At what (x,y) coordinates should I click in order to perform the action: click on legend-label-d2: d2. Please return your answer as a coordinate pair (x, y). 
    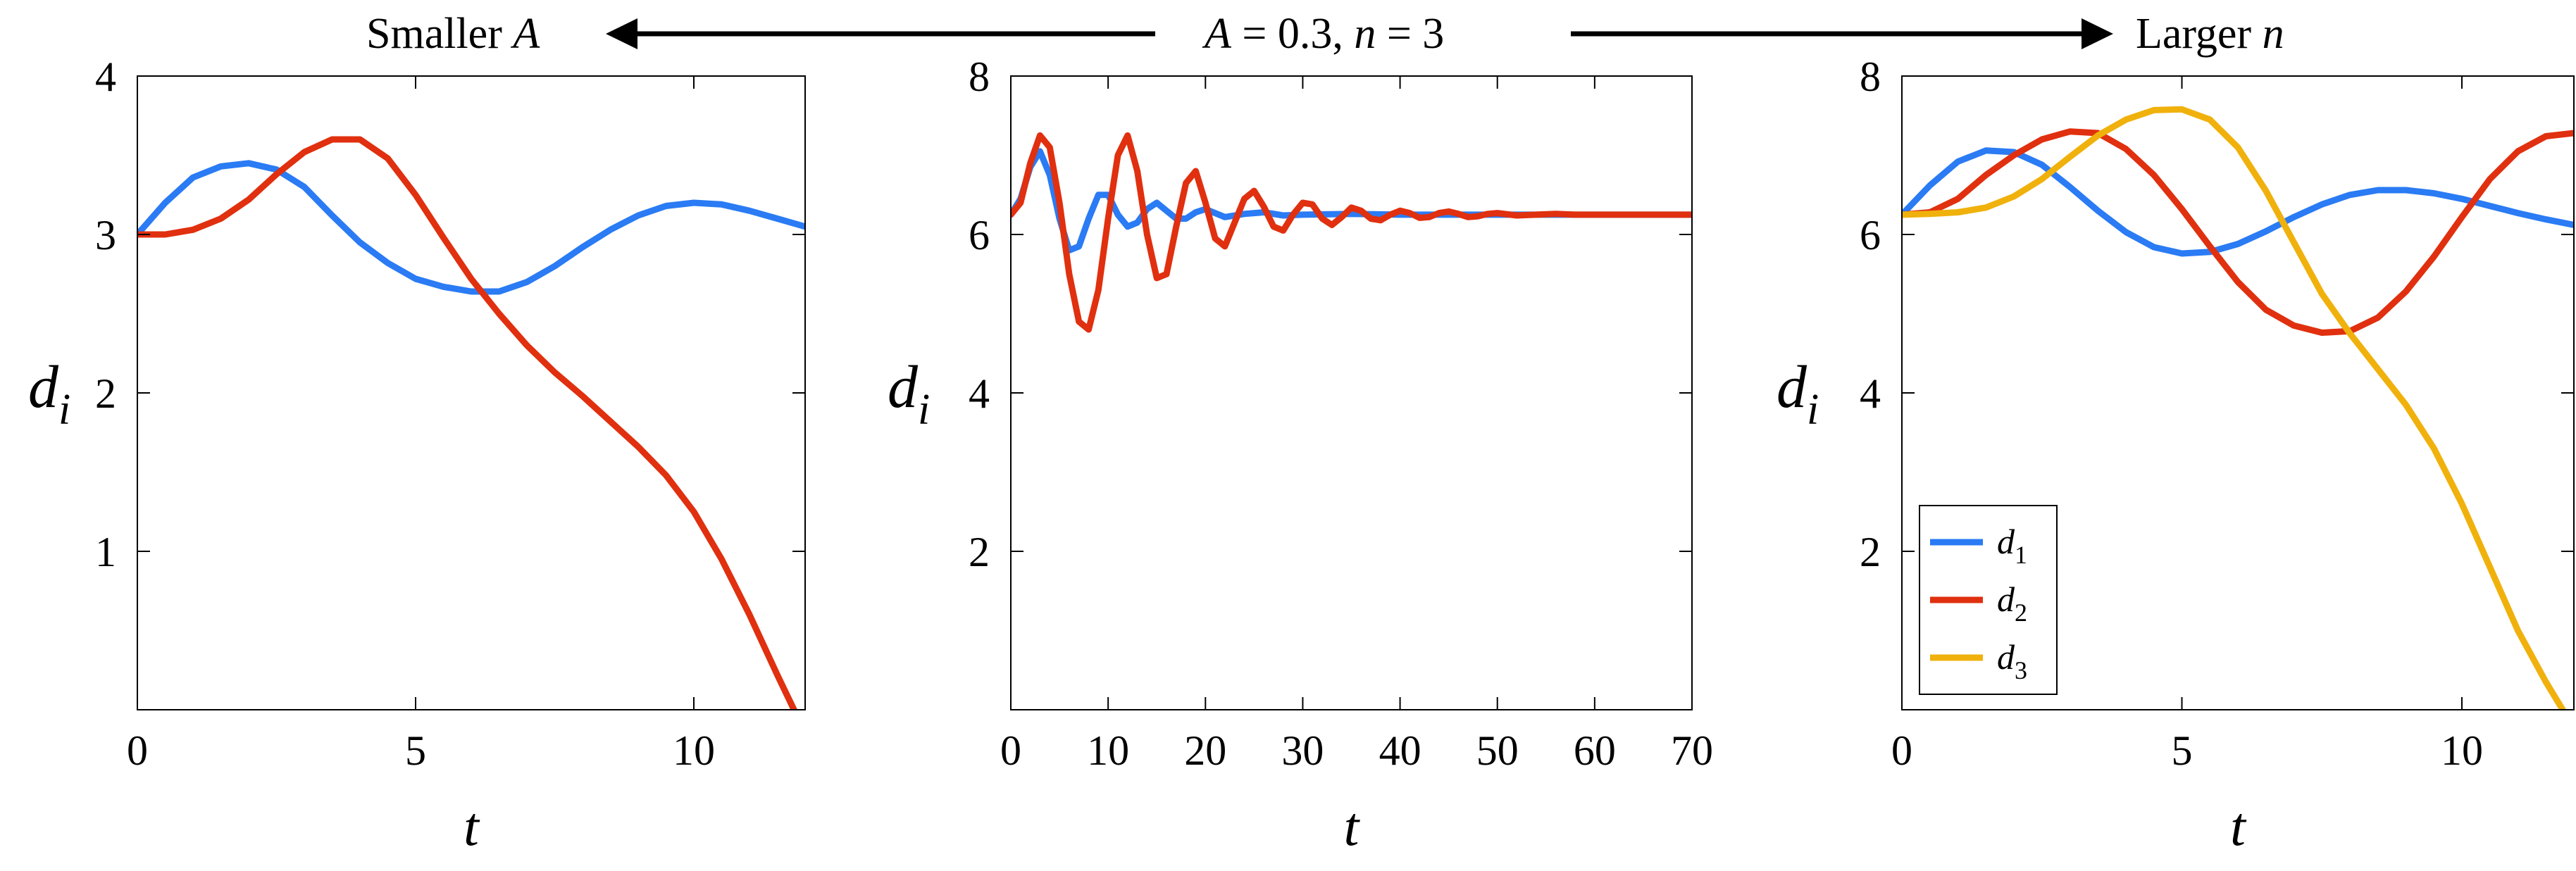
    Looking at the image, I should click on (2012, 603).